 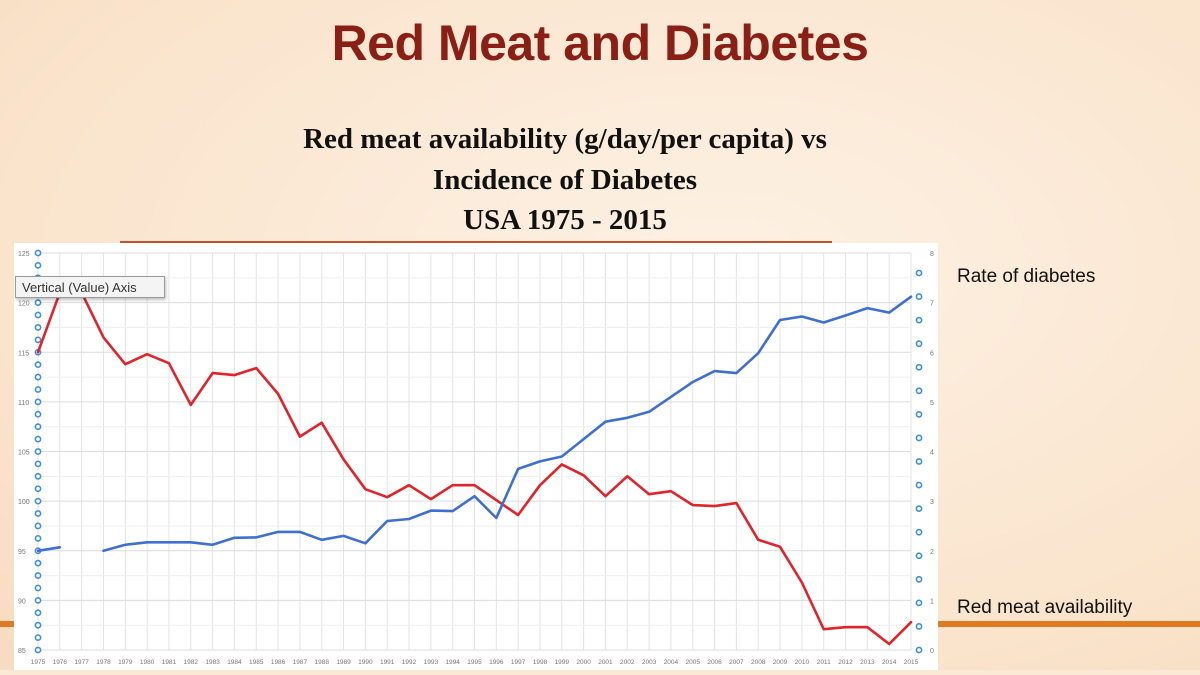 I want to click on y-right-tick-label: 3, so click(x=932, y=502).